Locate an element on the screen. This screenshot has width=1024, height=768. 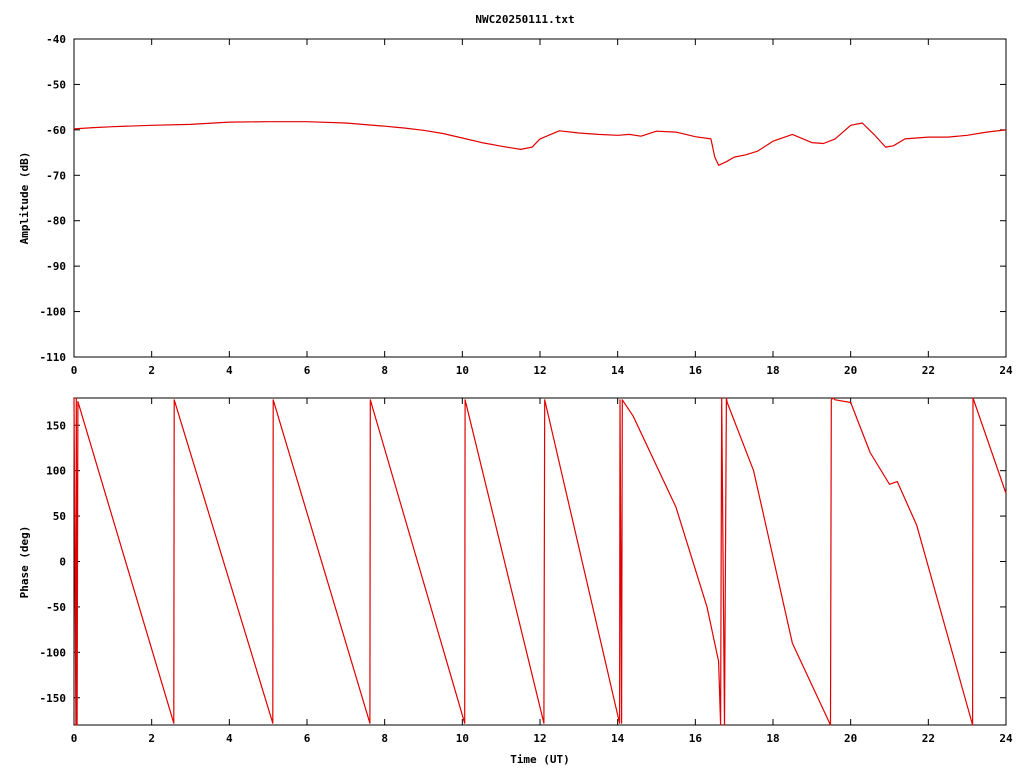
phase-y-axis-label: Phase (deg) is located at coordinates (24, 562).